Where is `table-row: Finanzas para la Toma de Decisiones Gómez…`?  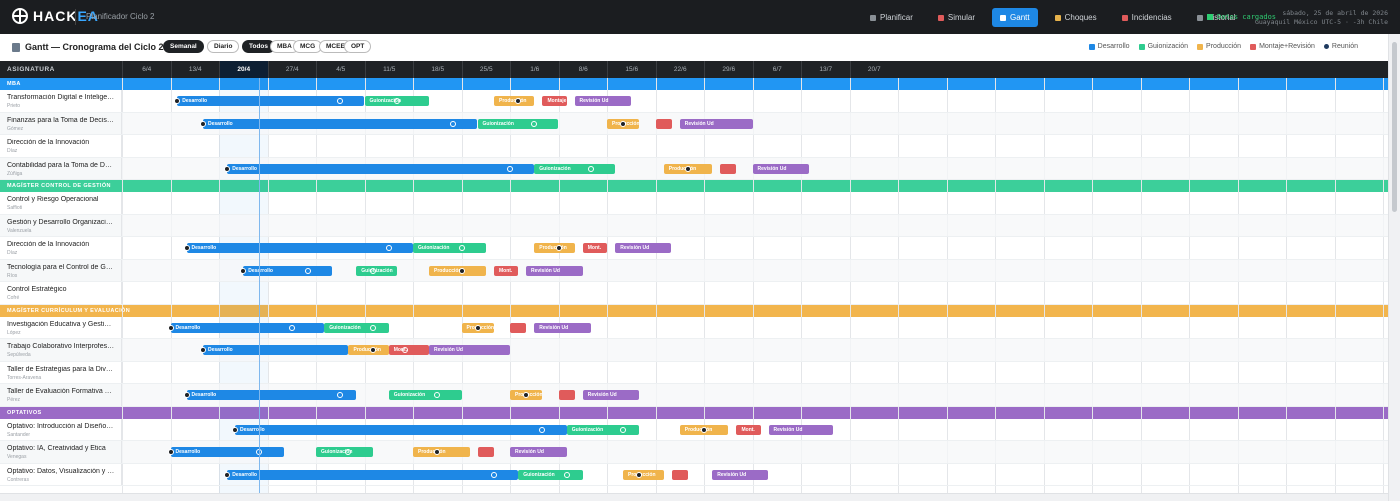
table-row: Finanzas para la Toma de Decisiones Gómez… is located at coordinates (694, 123).